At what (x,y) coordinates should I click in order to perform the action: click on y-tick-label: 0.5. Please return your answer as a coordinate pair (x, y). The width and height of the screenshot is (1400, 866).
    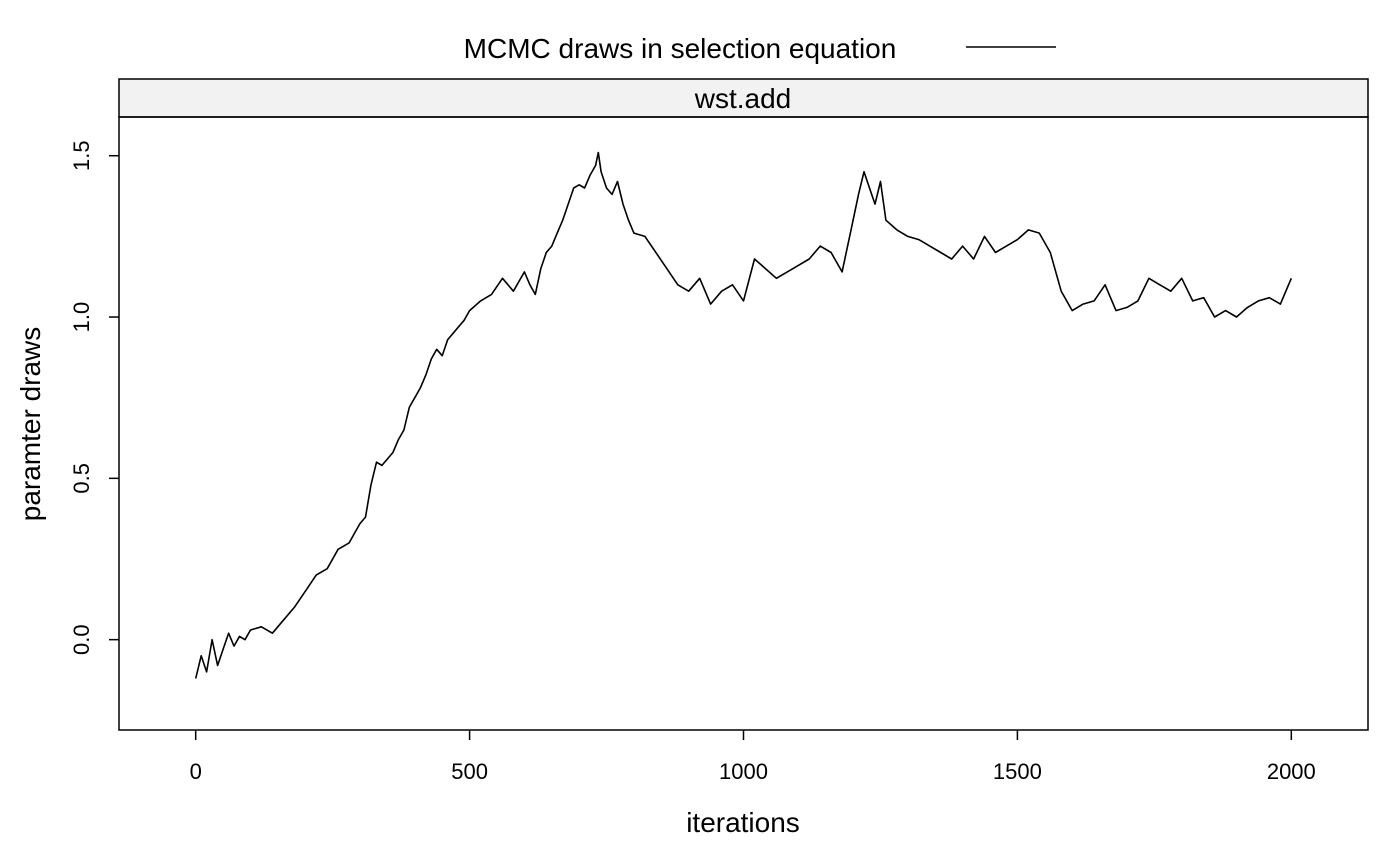
    Looking at the image, I should click on (81, 478).